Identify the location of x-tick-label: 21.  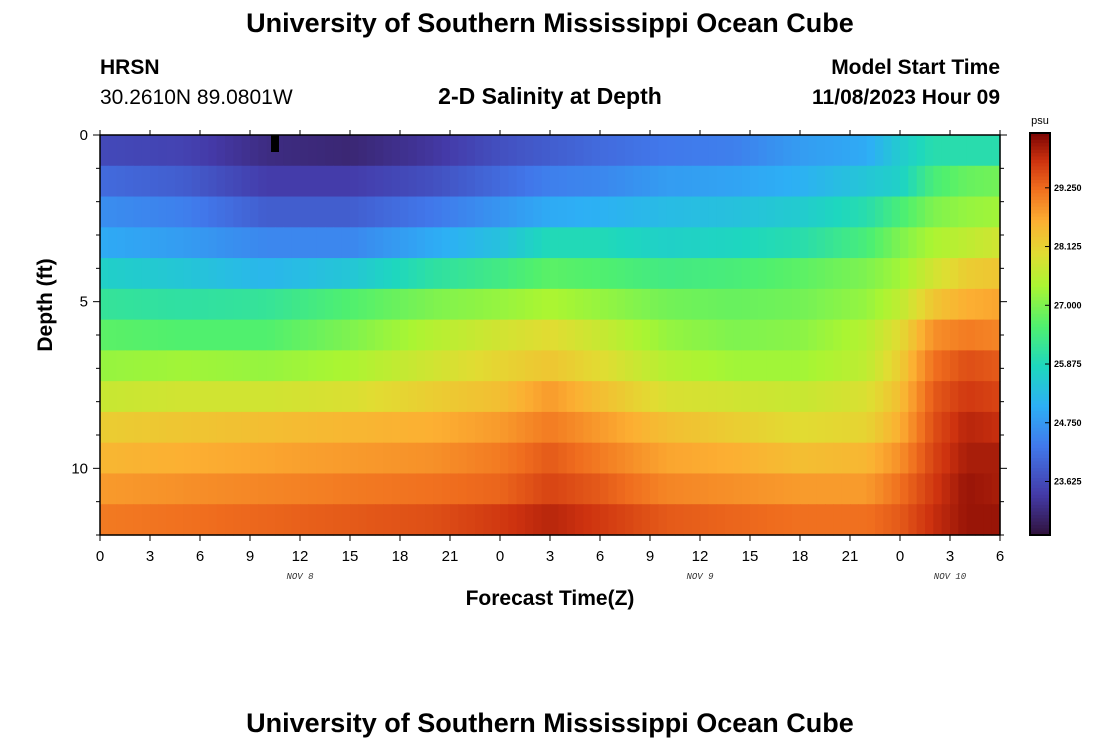
(450, 556).